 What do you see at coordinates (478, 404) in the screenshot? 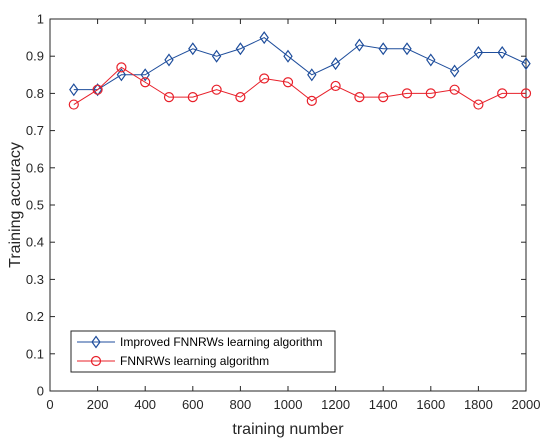
I see `x-tick-label: 1800` at bounding box center [478, 404].